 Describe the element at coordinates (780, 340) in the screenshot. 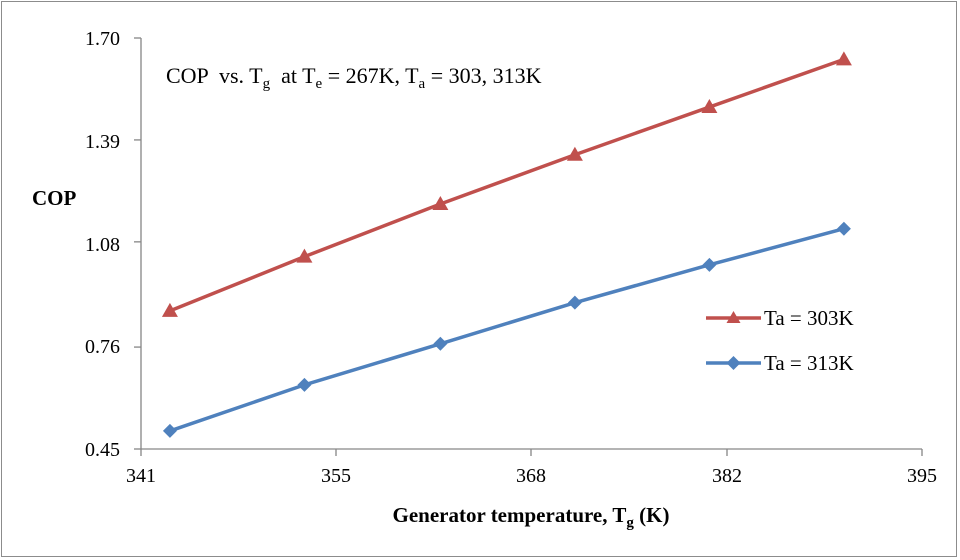

I see `legend: Ta = 303K Ta = 313K` at that location.